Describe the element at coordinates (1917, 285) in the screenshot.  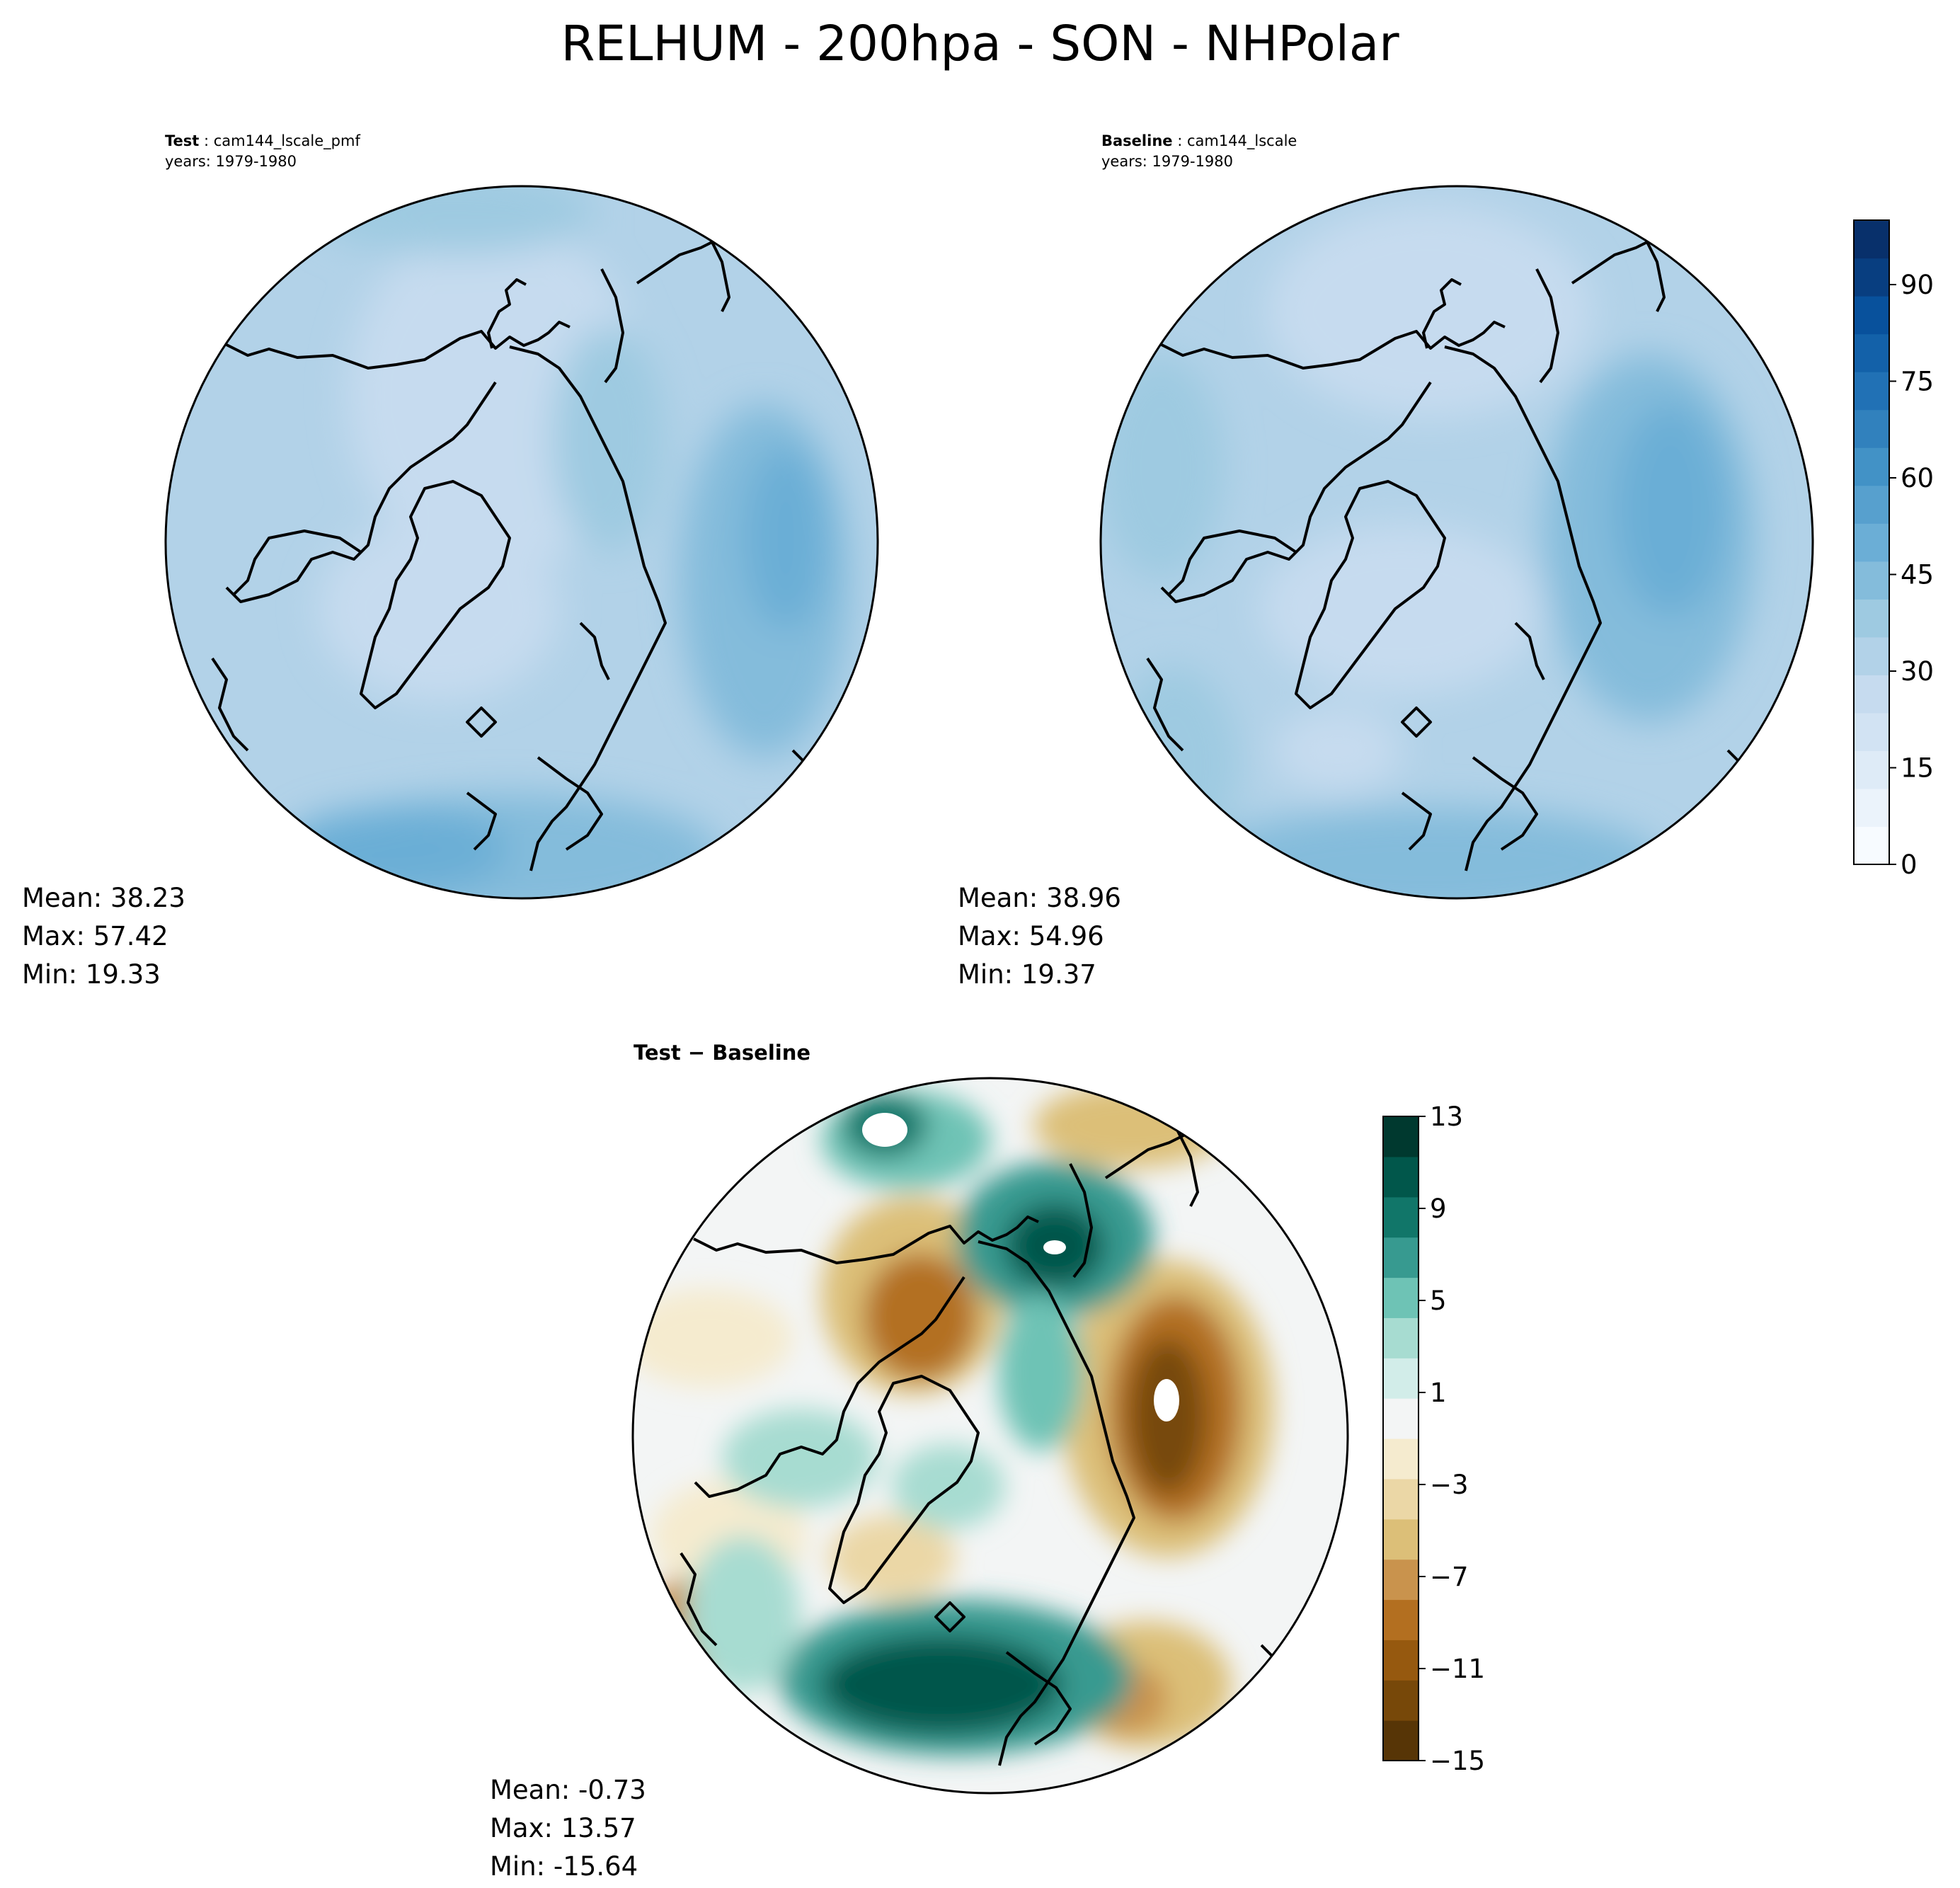
I see `colorbar-relhum-tick-label: 90` at that location.